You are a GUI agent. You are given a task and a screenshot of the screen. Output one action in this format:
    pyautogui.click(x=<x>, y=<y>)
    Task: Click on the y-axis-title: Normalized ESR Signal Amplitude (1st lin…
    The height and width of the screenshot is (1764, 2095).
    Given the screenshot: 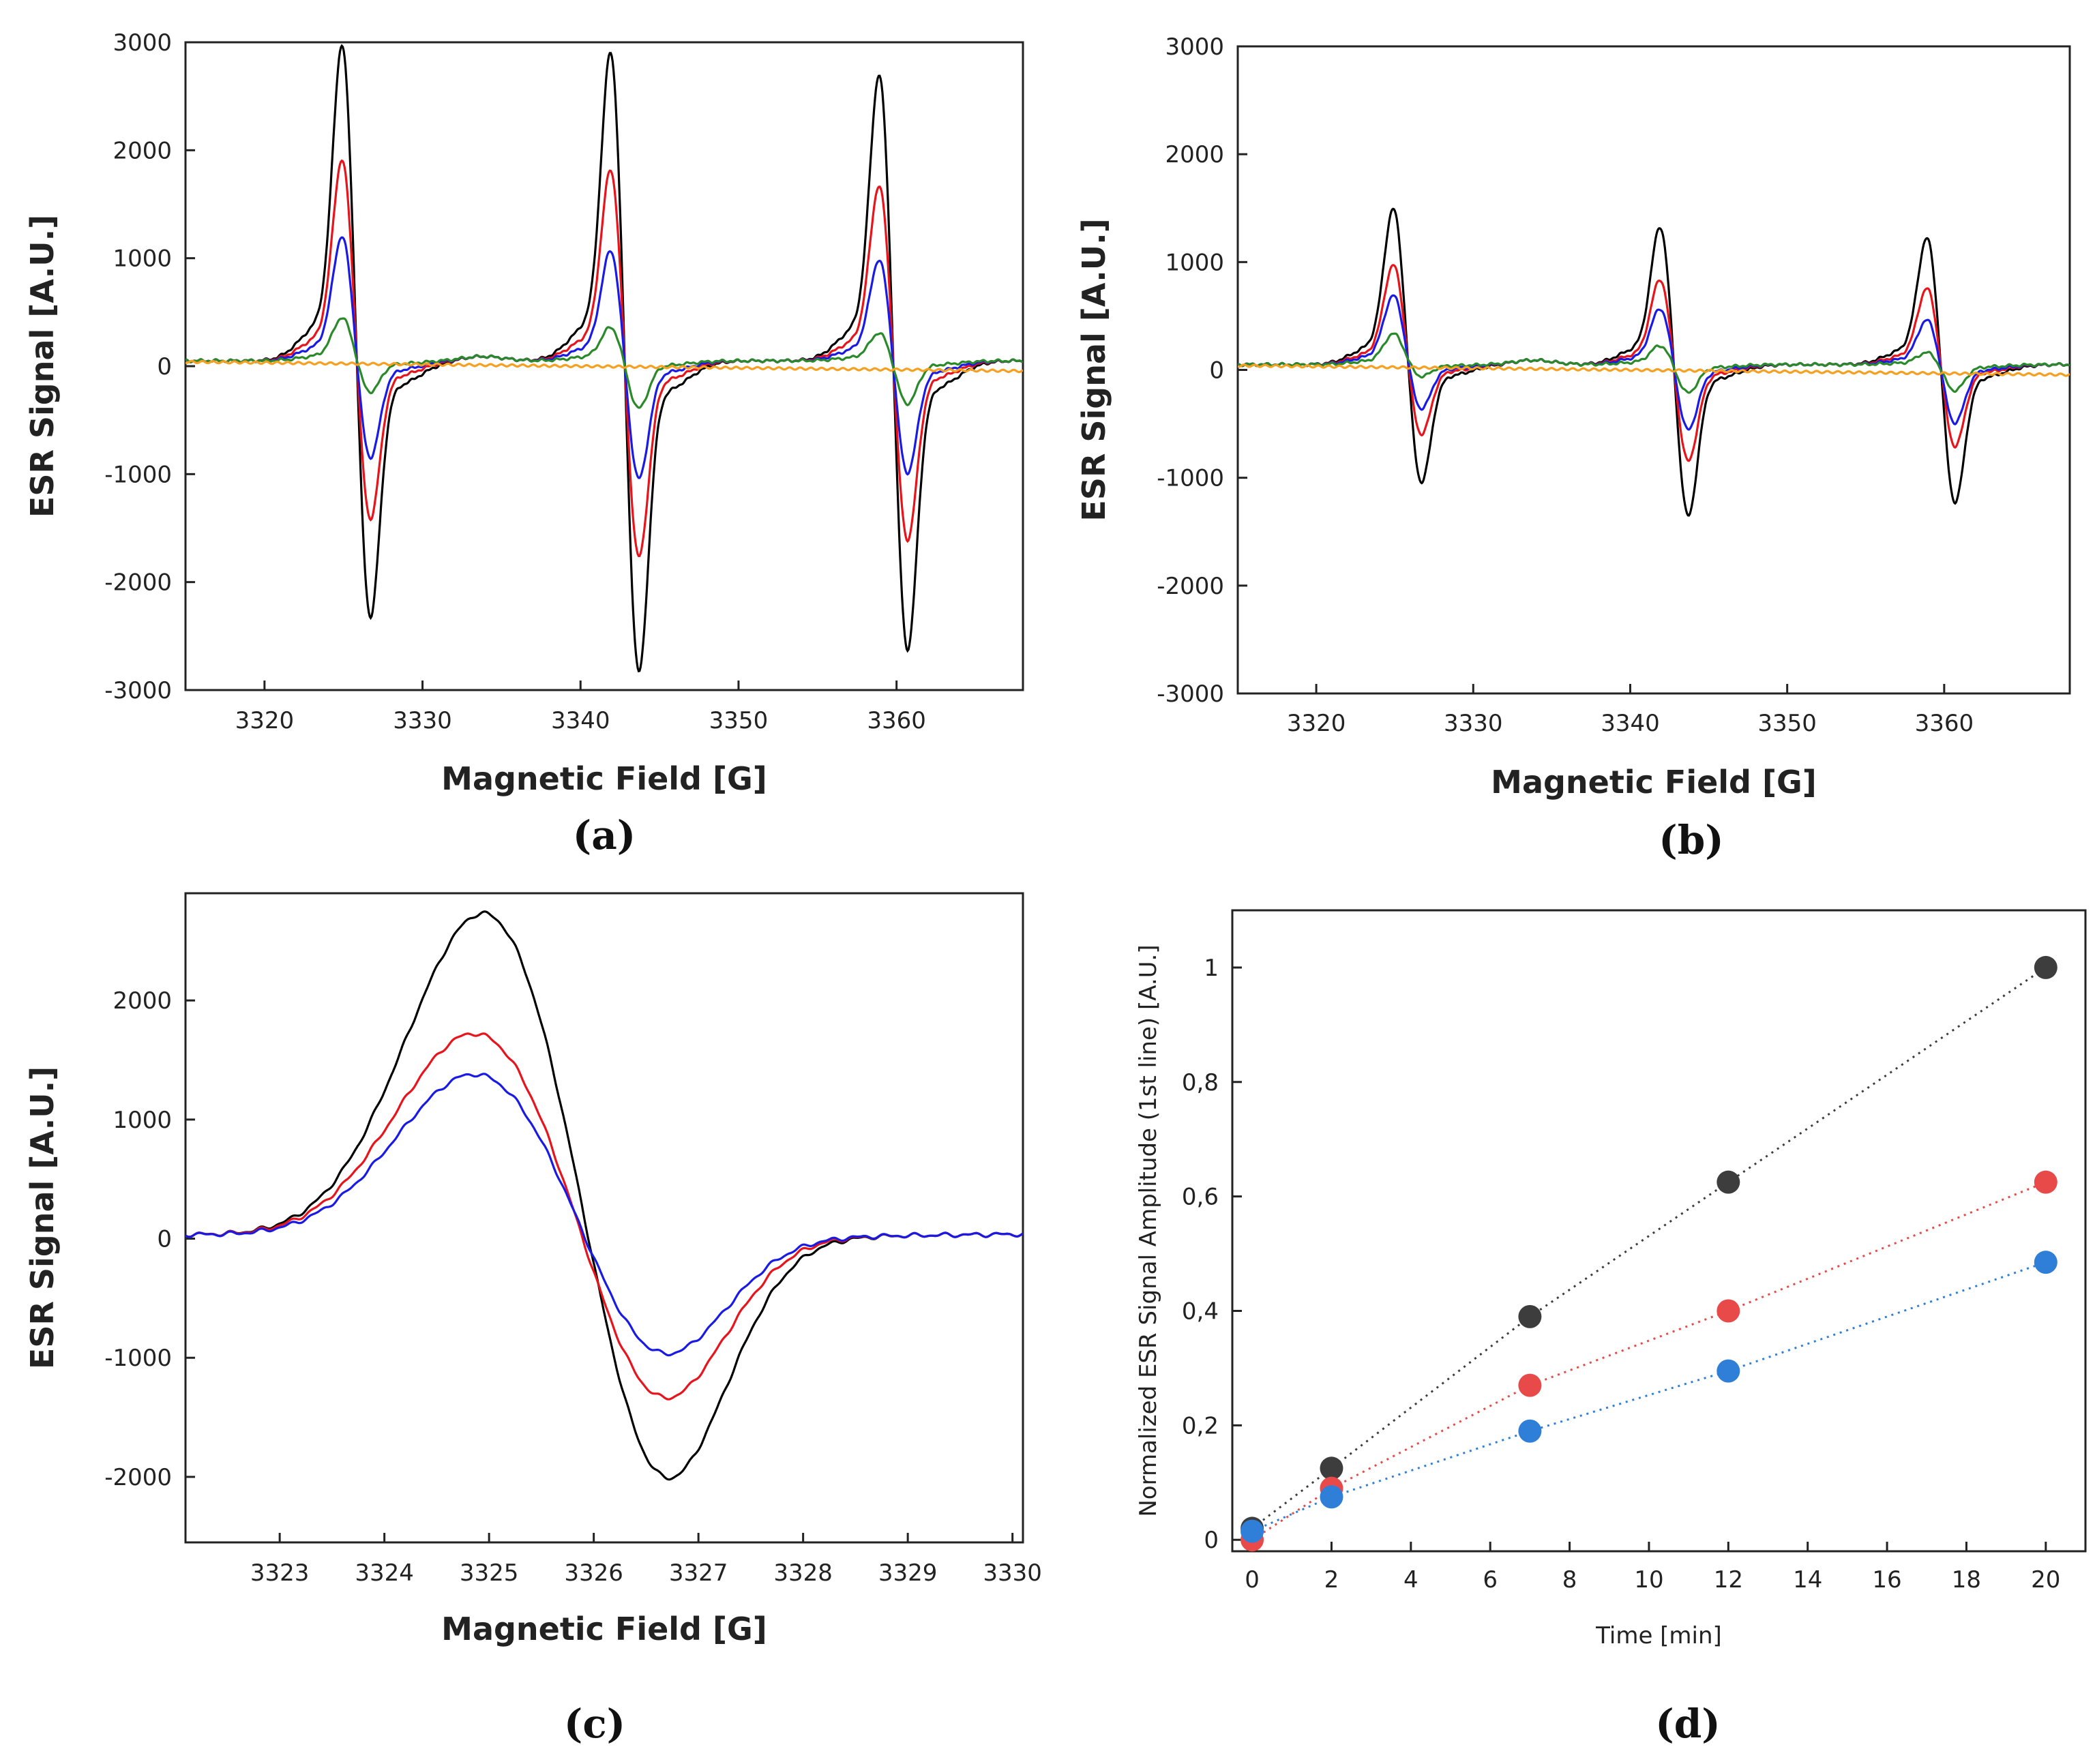 What is the action you would take?
    pyautogui.click(x=1148, y=1230)
    